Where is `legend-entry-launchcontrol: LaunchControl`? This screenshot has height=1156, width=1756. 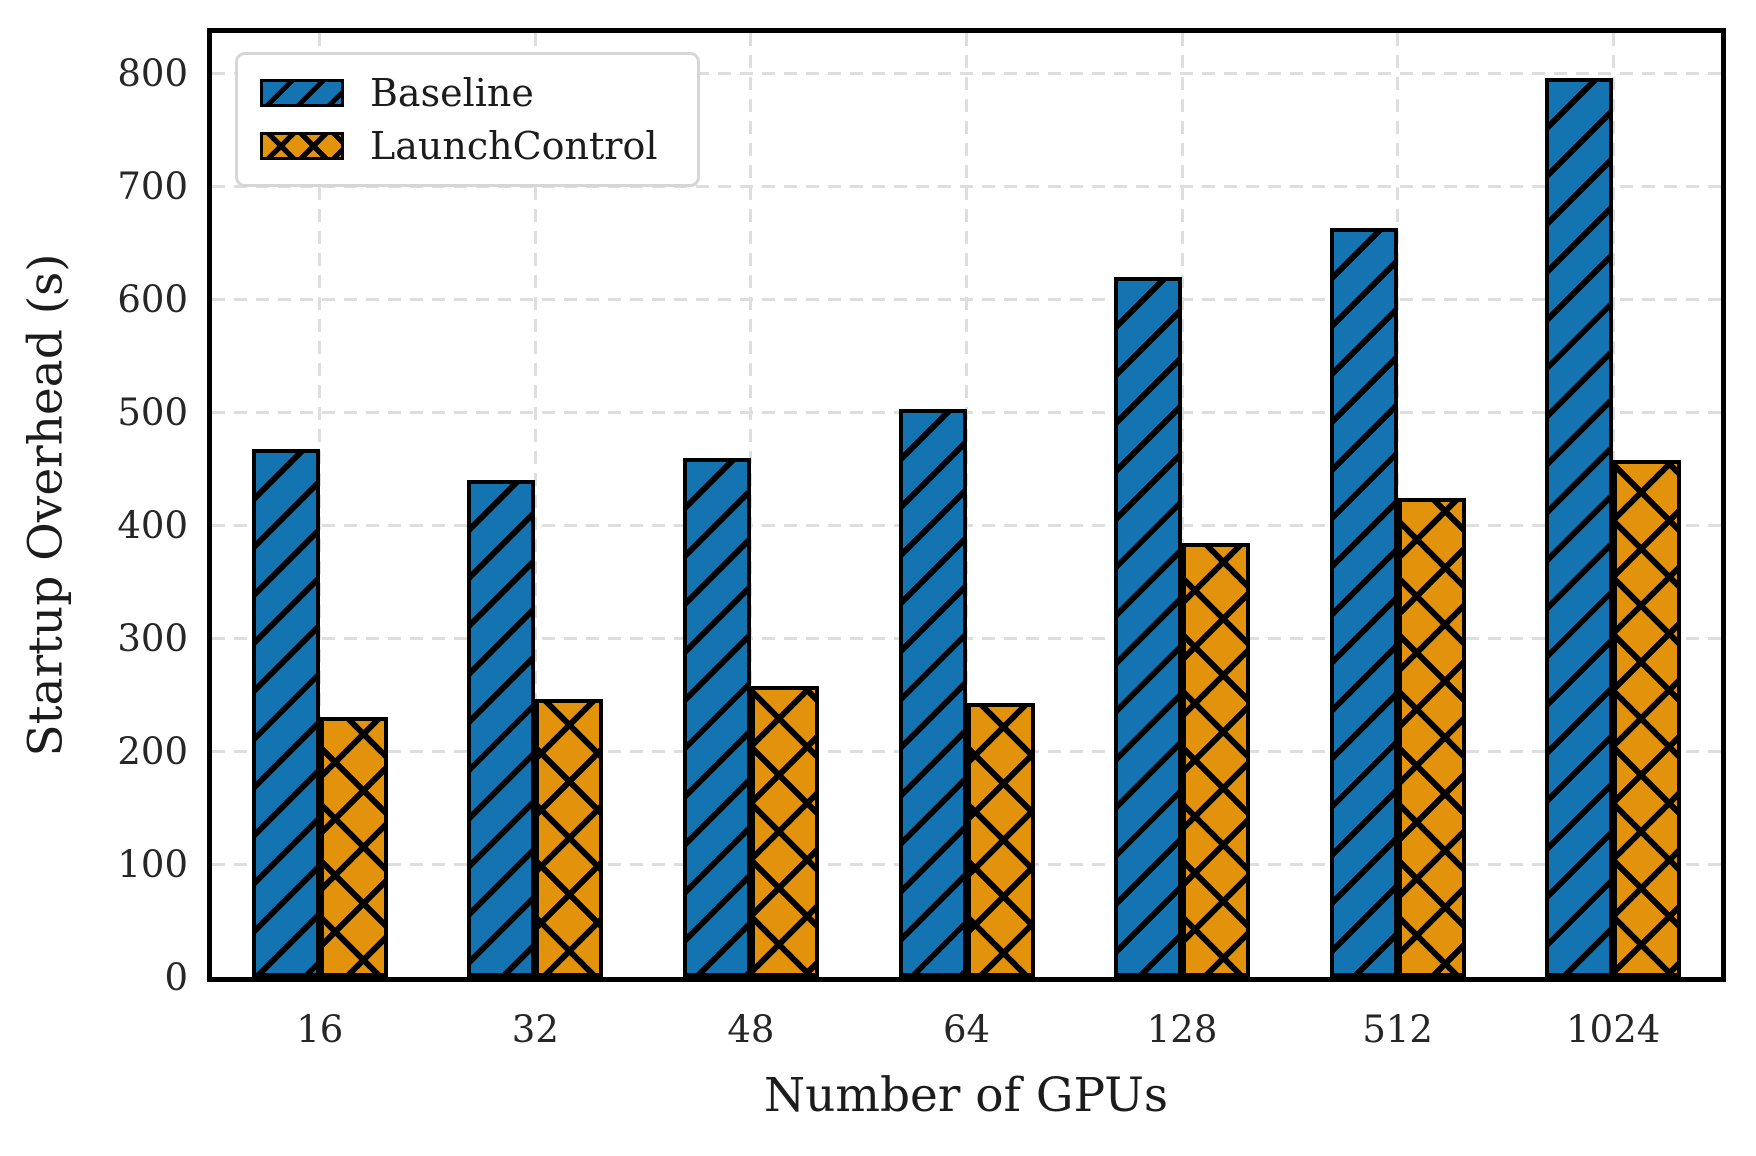 legend-entry-launchcontrol: LaunchControl is located at coordinates (467, 146).